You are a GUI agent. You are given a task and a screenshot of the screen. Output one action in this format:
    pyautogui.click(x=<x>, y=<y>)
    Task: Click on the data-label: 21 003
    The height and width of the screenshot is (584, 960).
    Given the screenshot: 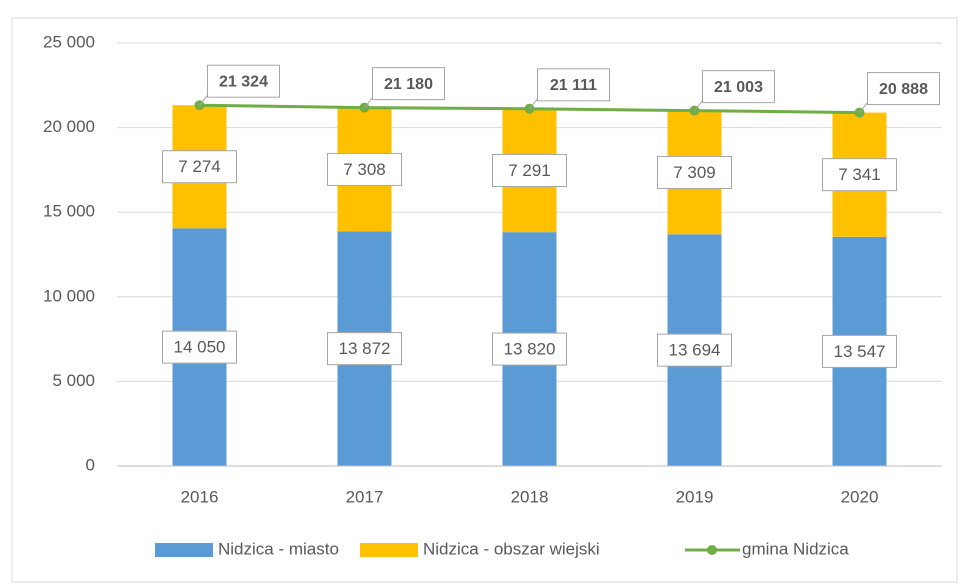 What is the action you would take?
    pyautogui.click(x=738, y=87)
    